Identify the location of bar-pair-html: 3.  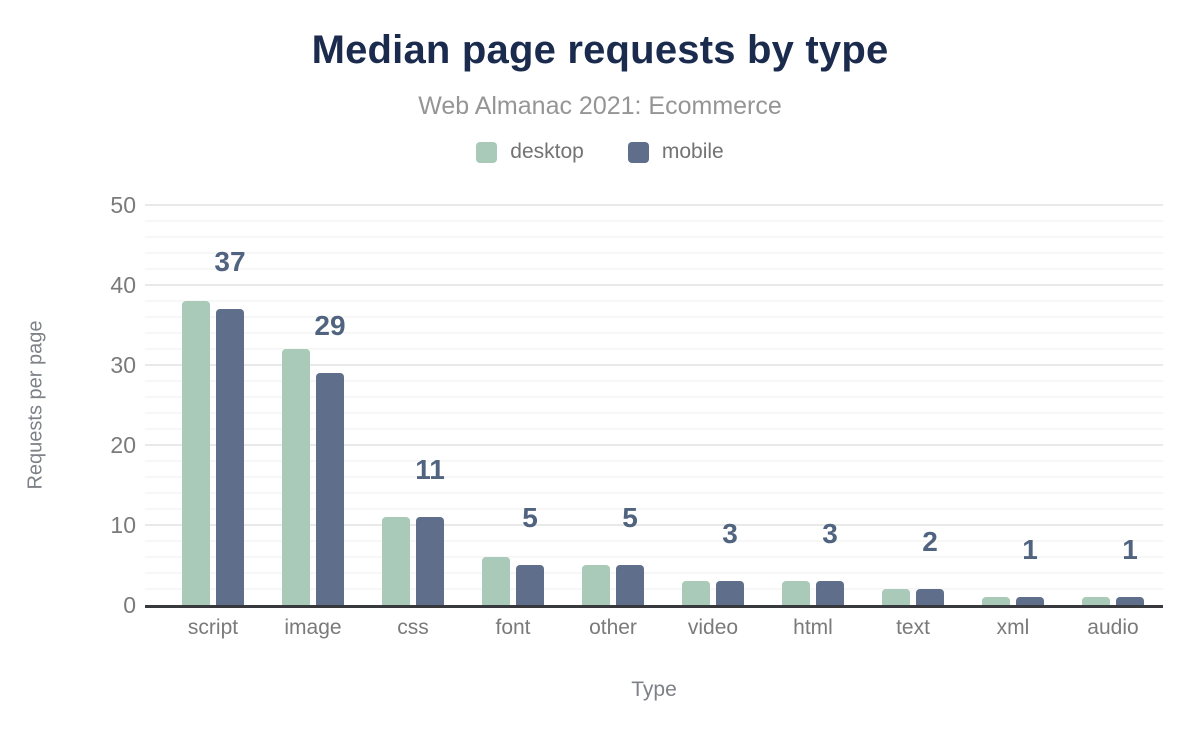
(813, 562).